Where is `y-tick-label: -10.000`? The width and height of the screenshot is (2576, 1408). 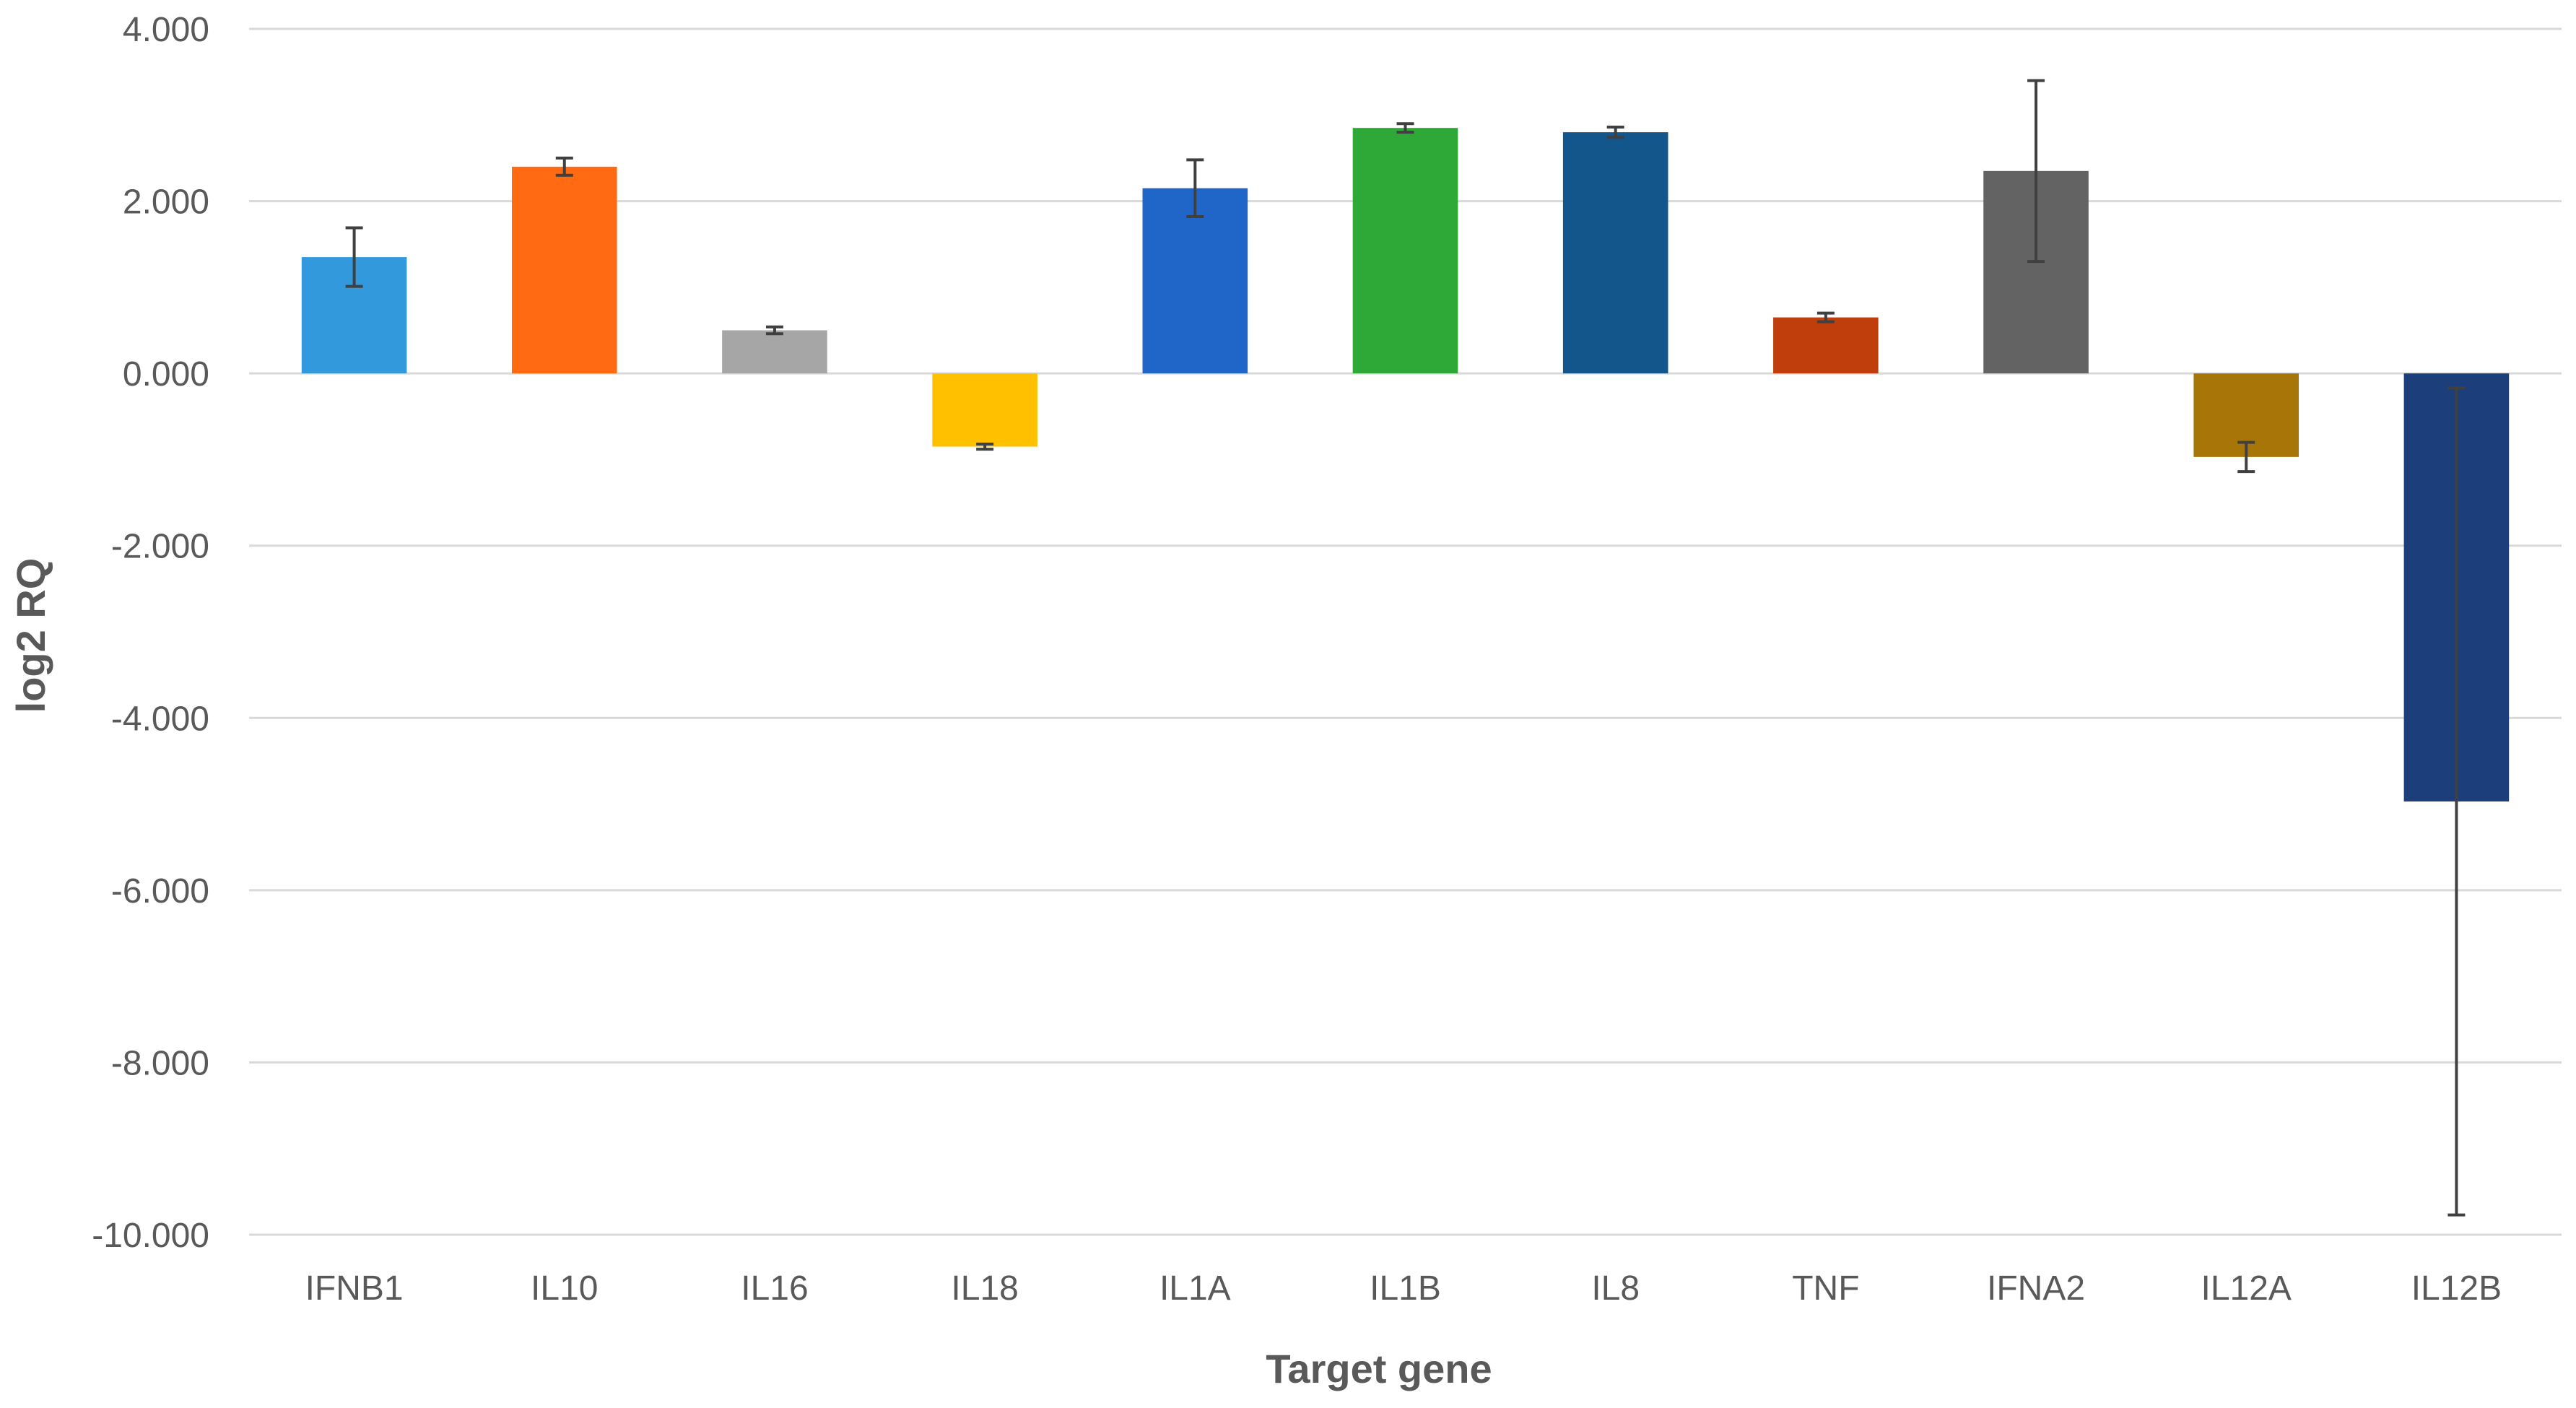
y-tick-label: -10.000 is located at coordinates (150, 1236).